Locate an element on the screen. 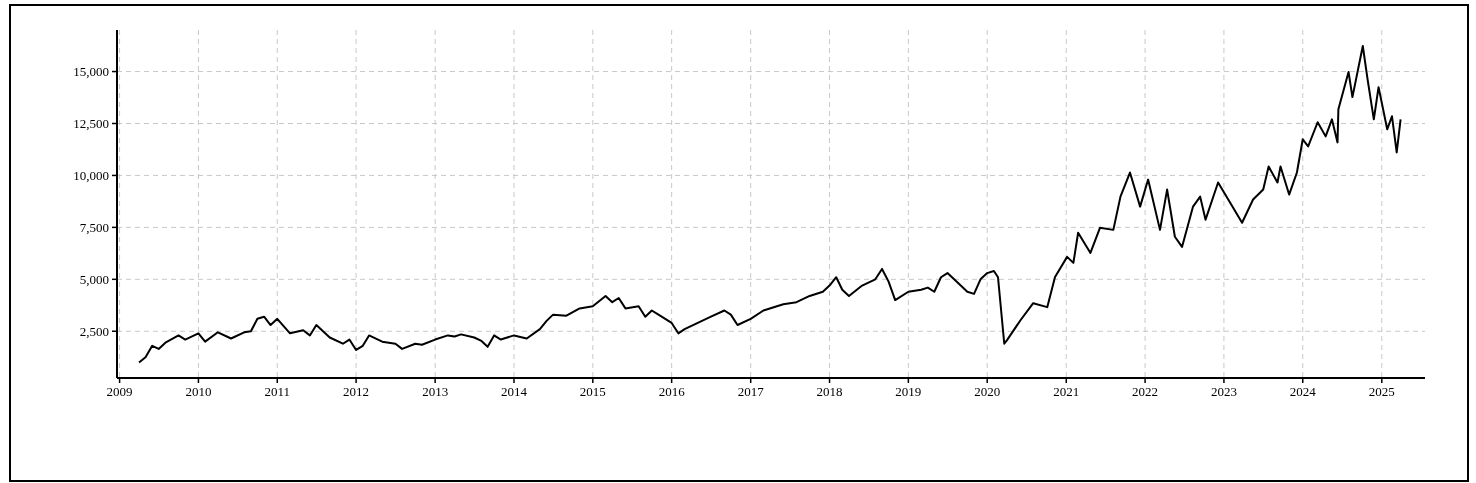 This screenshot has width=1476, height=483. x-tick-label: 2010 is located at coordinates (198, 391).